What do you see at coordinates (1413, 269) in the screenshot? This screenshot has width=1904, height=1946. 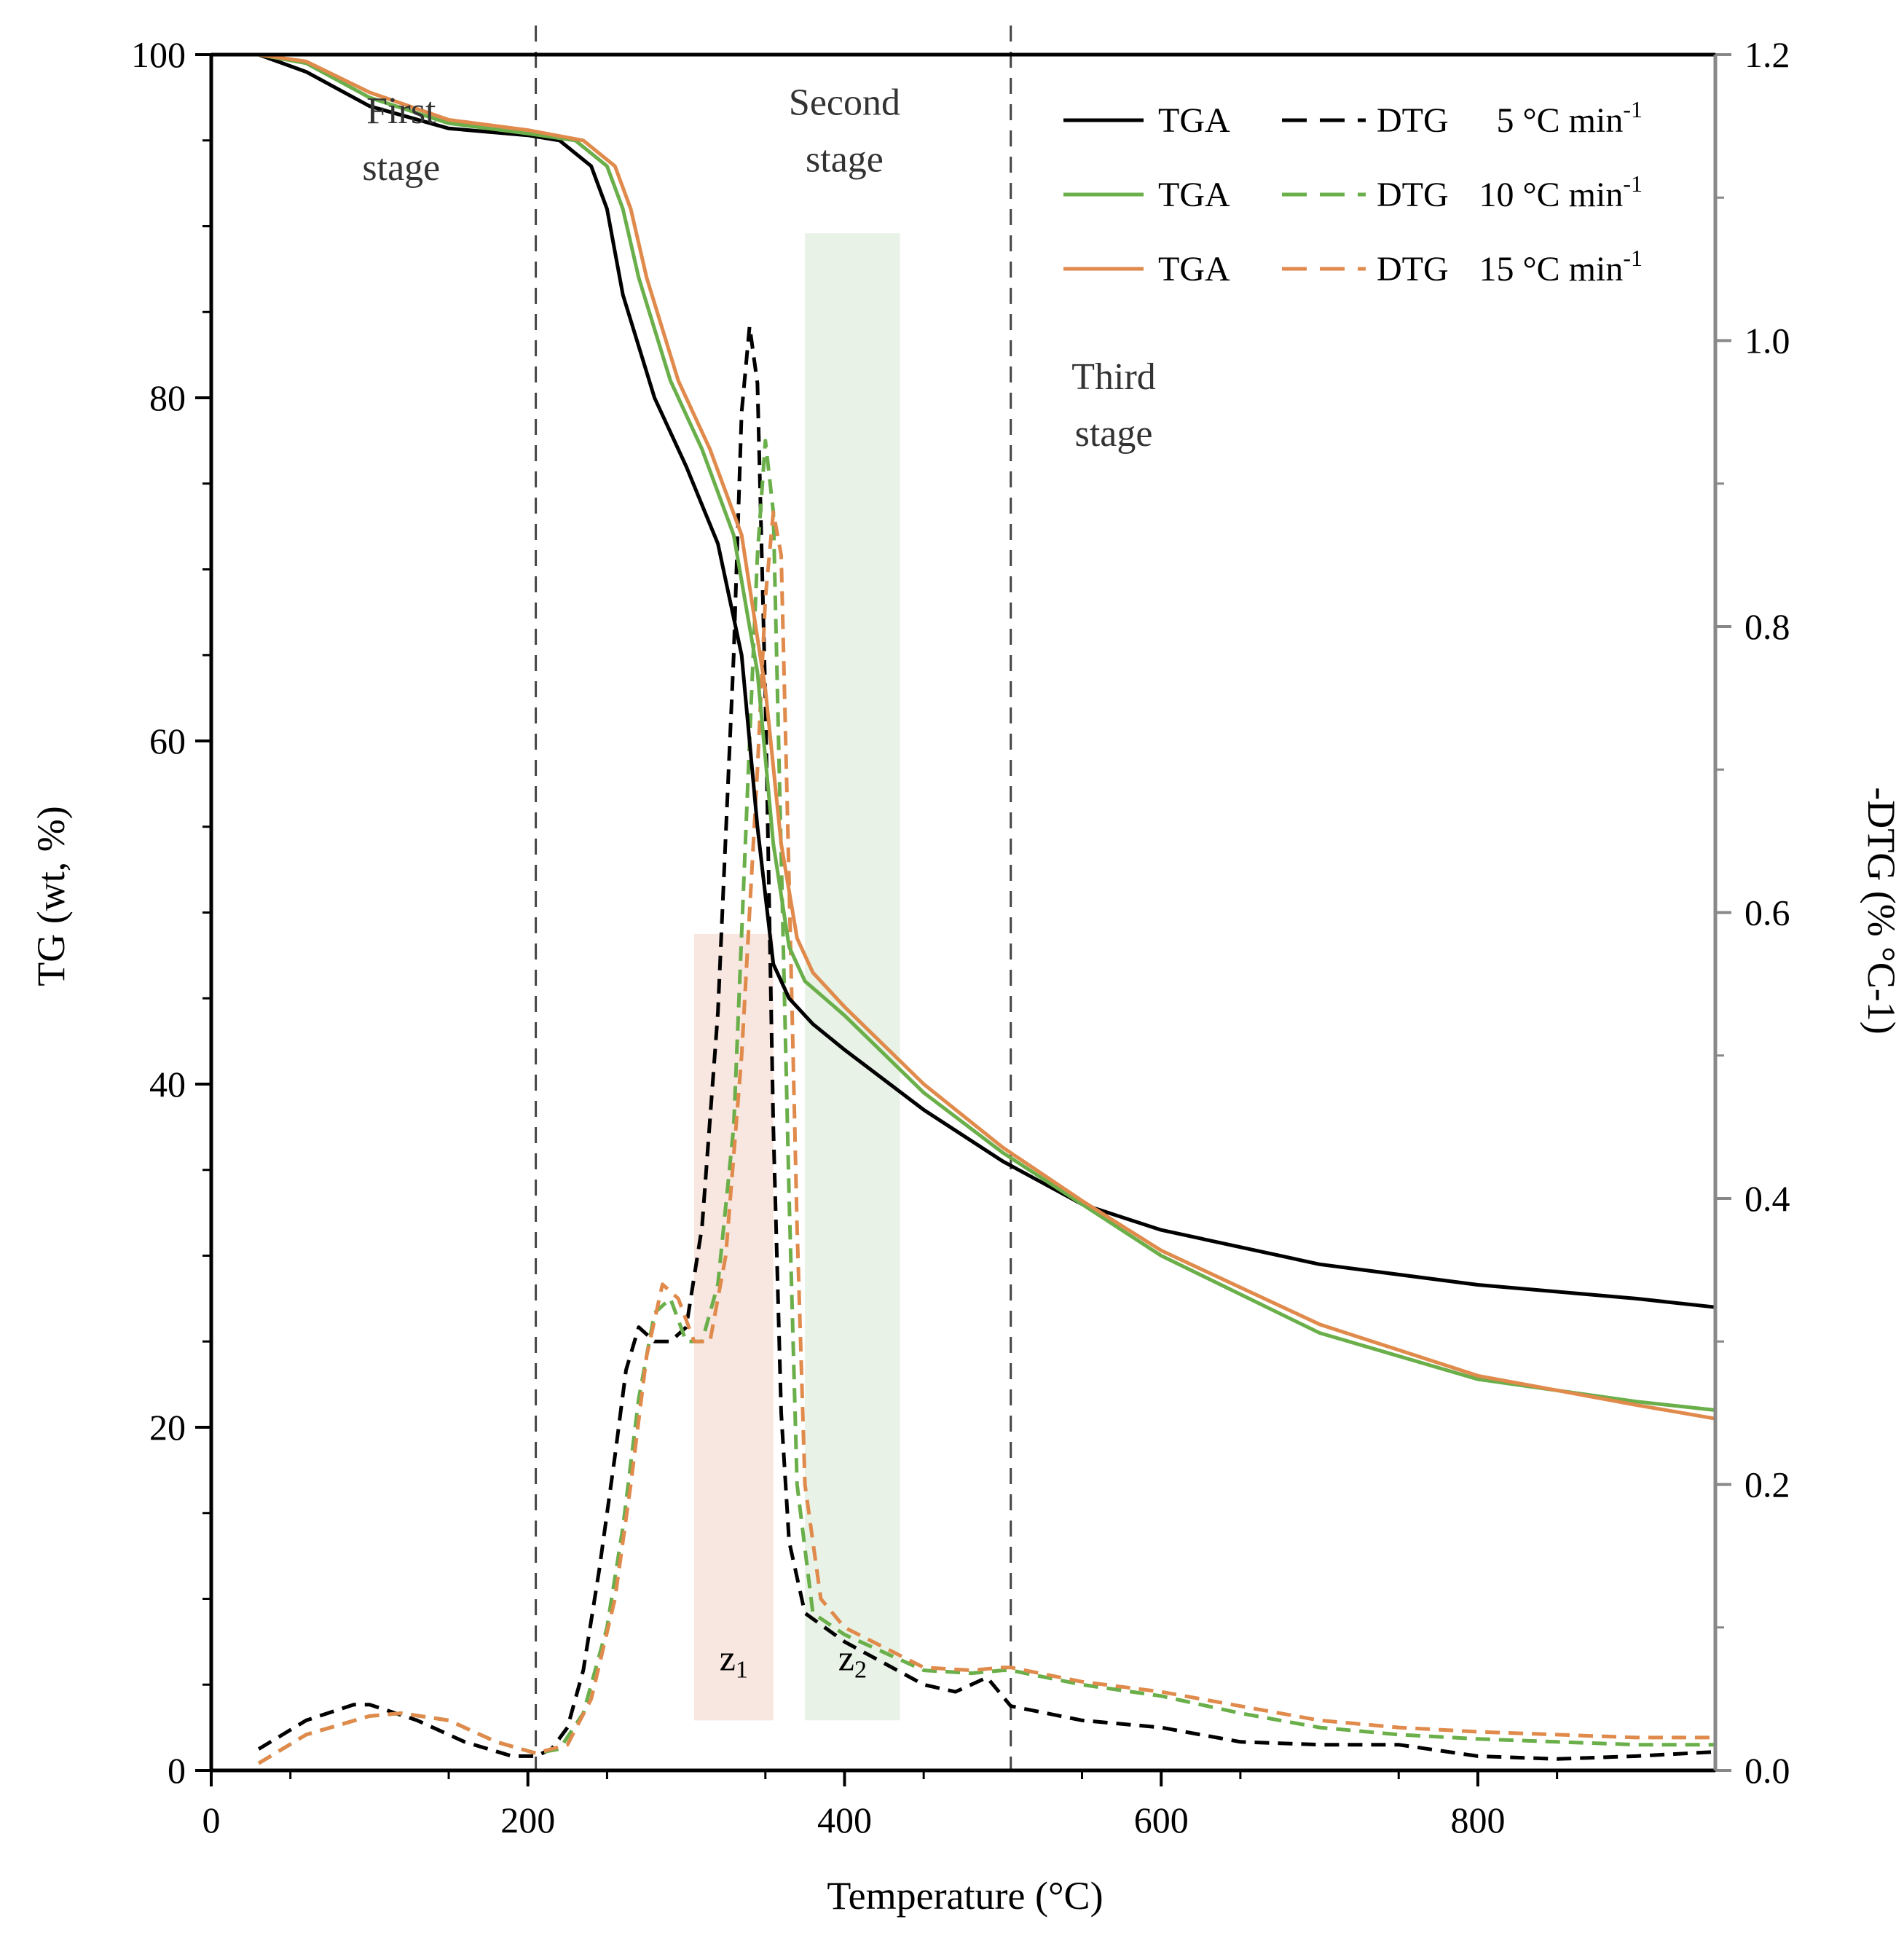 I see `legend-dtg-label-3: DTG` at bounding box center [1413, 269].